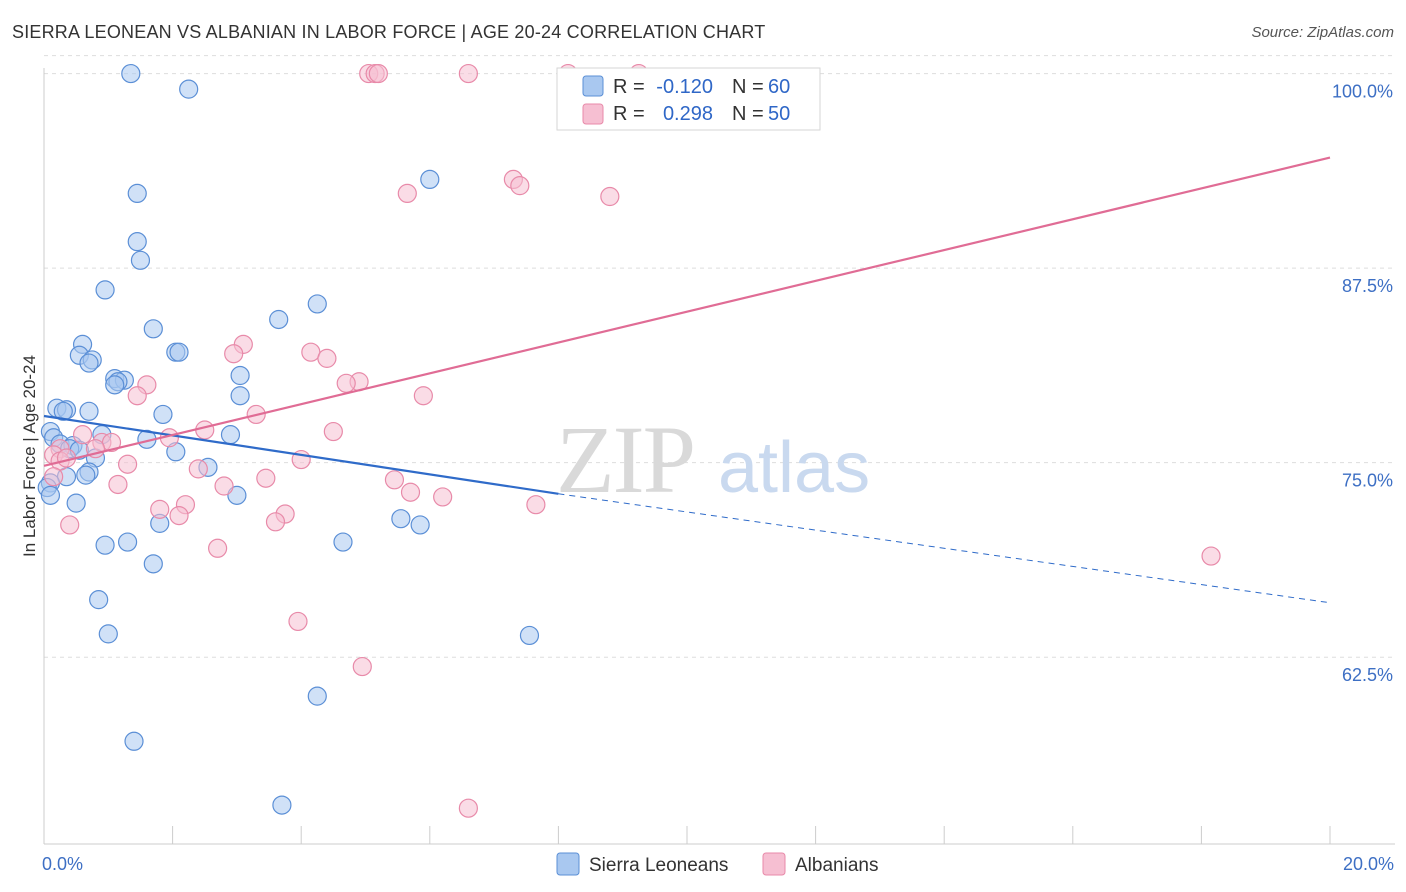 This screenshot has height=892, width=1406. I want to click on y-tick-label: 100.0%, so click(1362, 92).